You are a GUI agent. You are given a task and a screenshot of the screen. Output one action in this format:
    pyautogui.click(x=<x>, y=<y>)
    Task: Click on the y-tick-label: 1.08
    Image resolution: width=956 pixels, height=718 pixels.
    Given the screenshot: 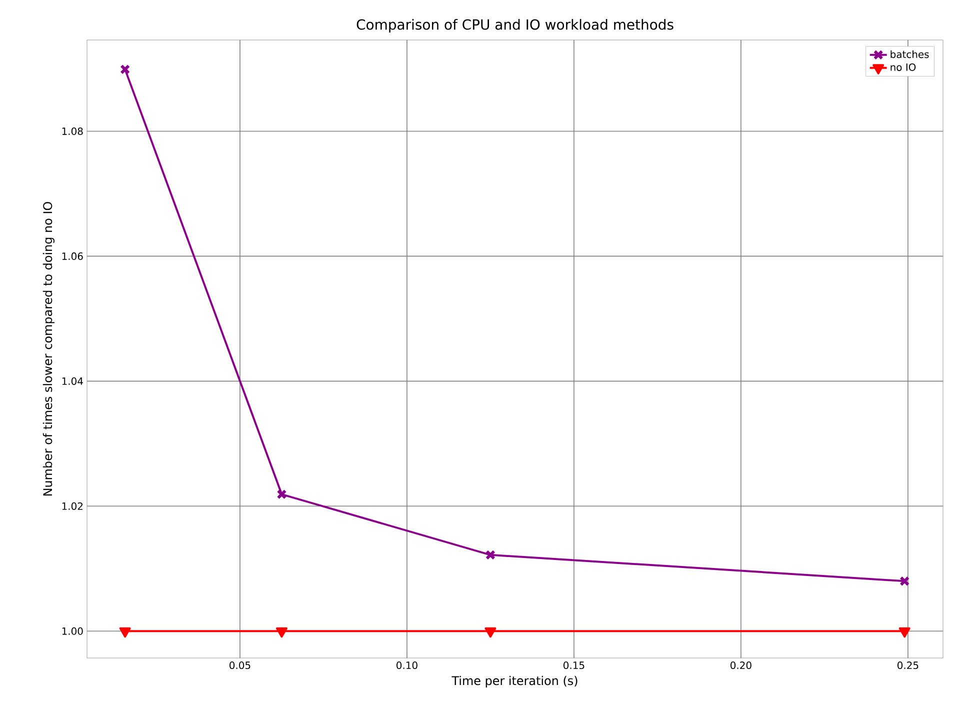 What is the action you would take?
    pyautogui.click(x=72, y=131)
    